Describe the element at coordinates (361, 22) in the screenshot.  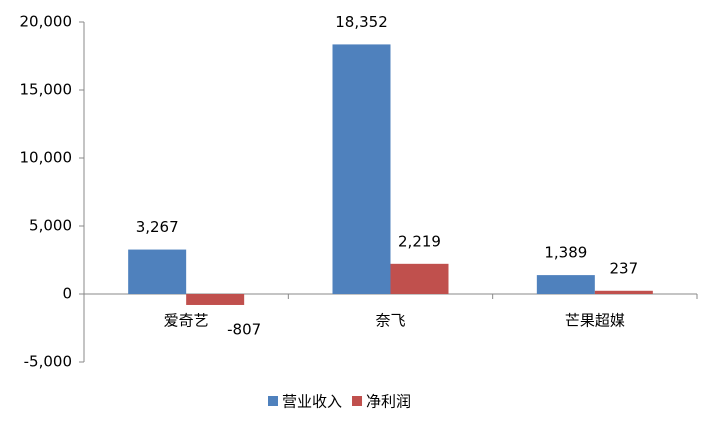
I see `value-label: 18,352` at that location.